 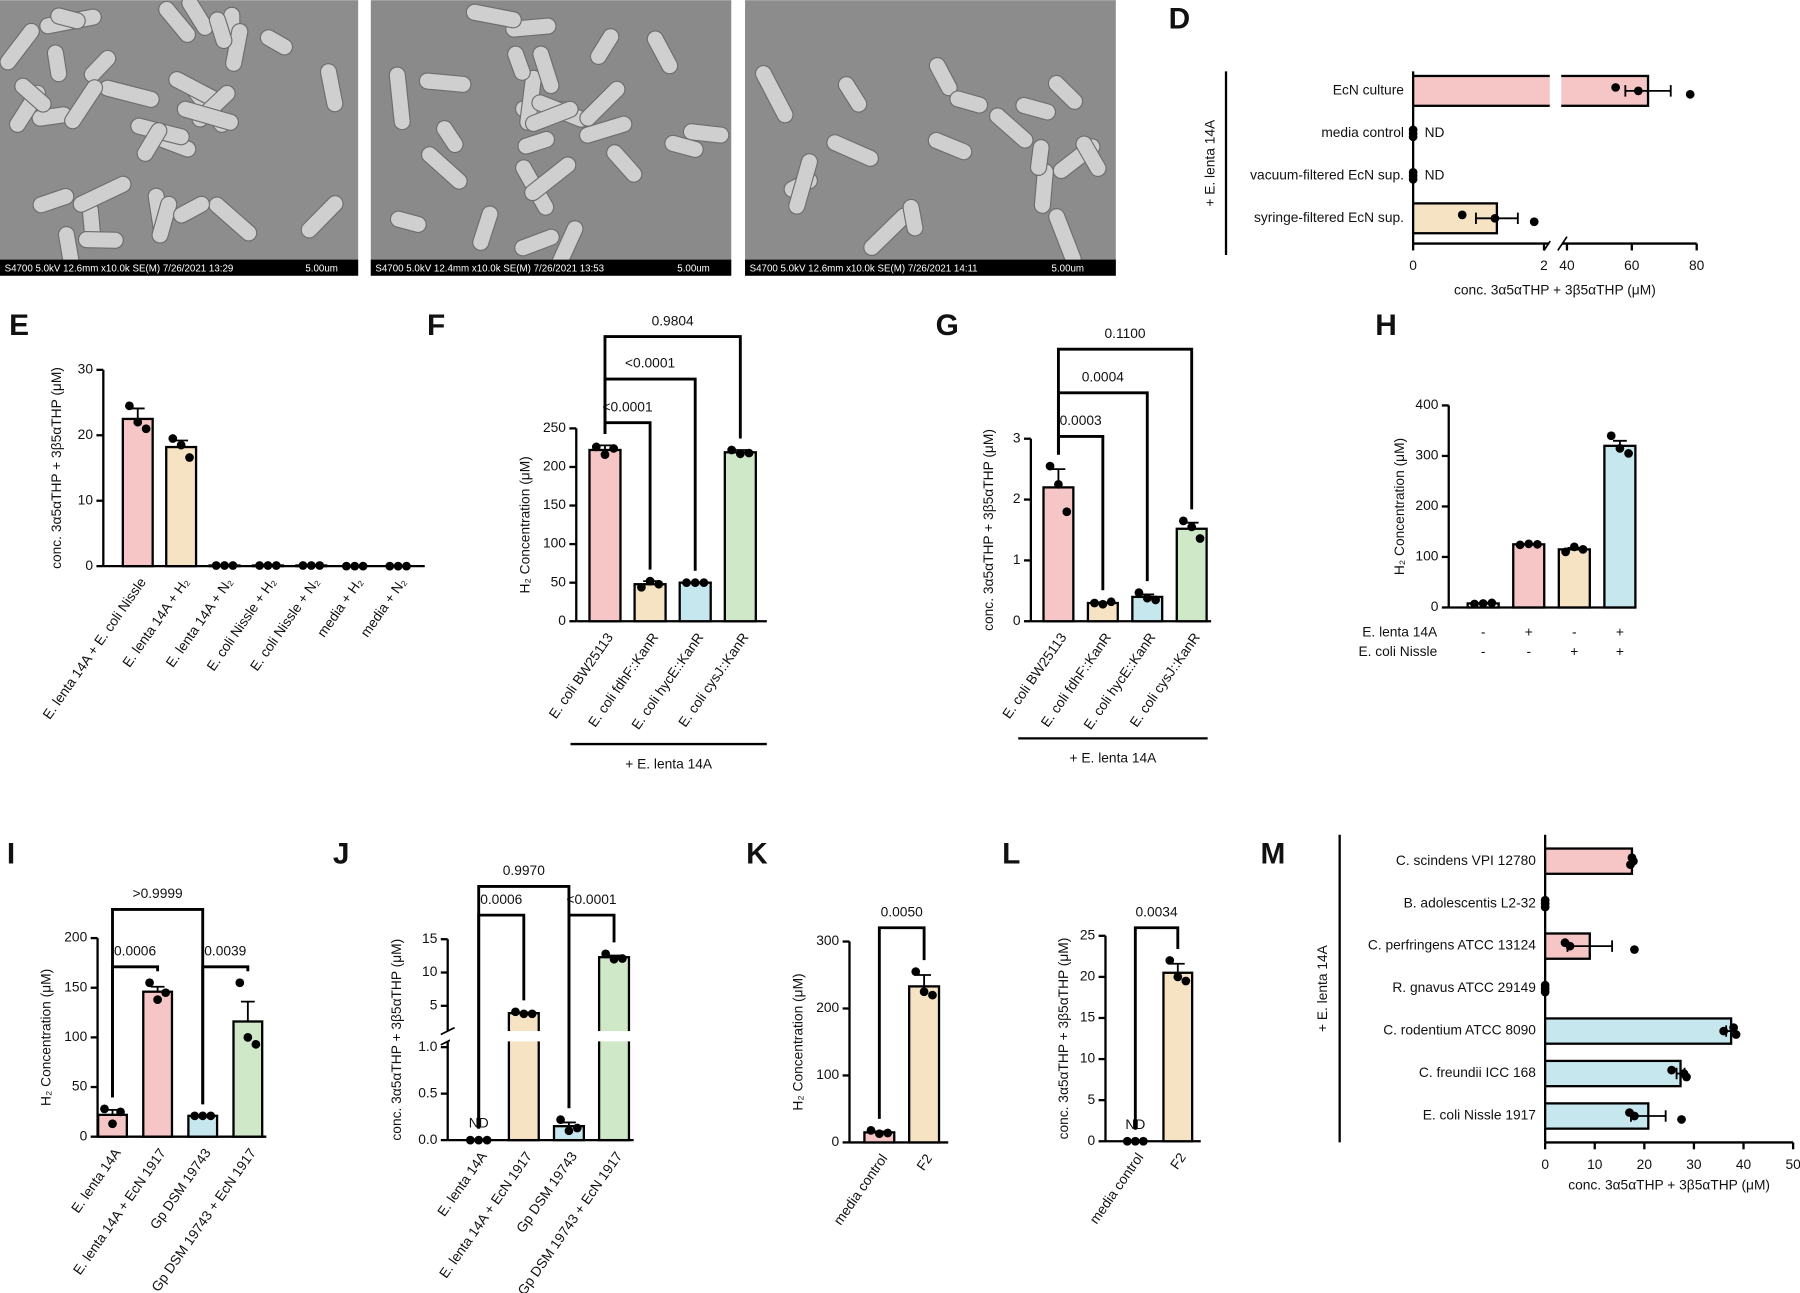 I want to click on y-tick-label: 150, so click(x=75, y=986).